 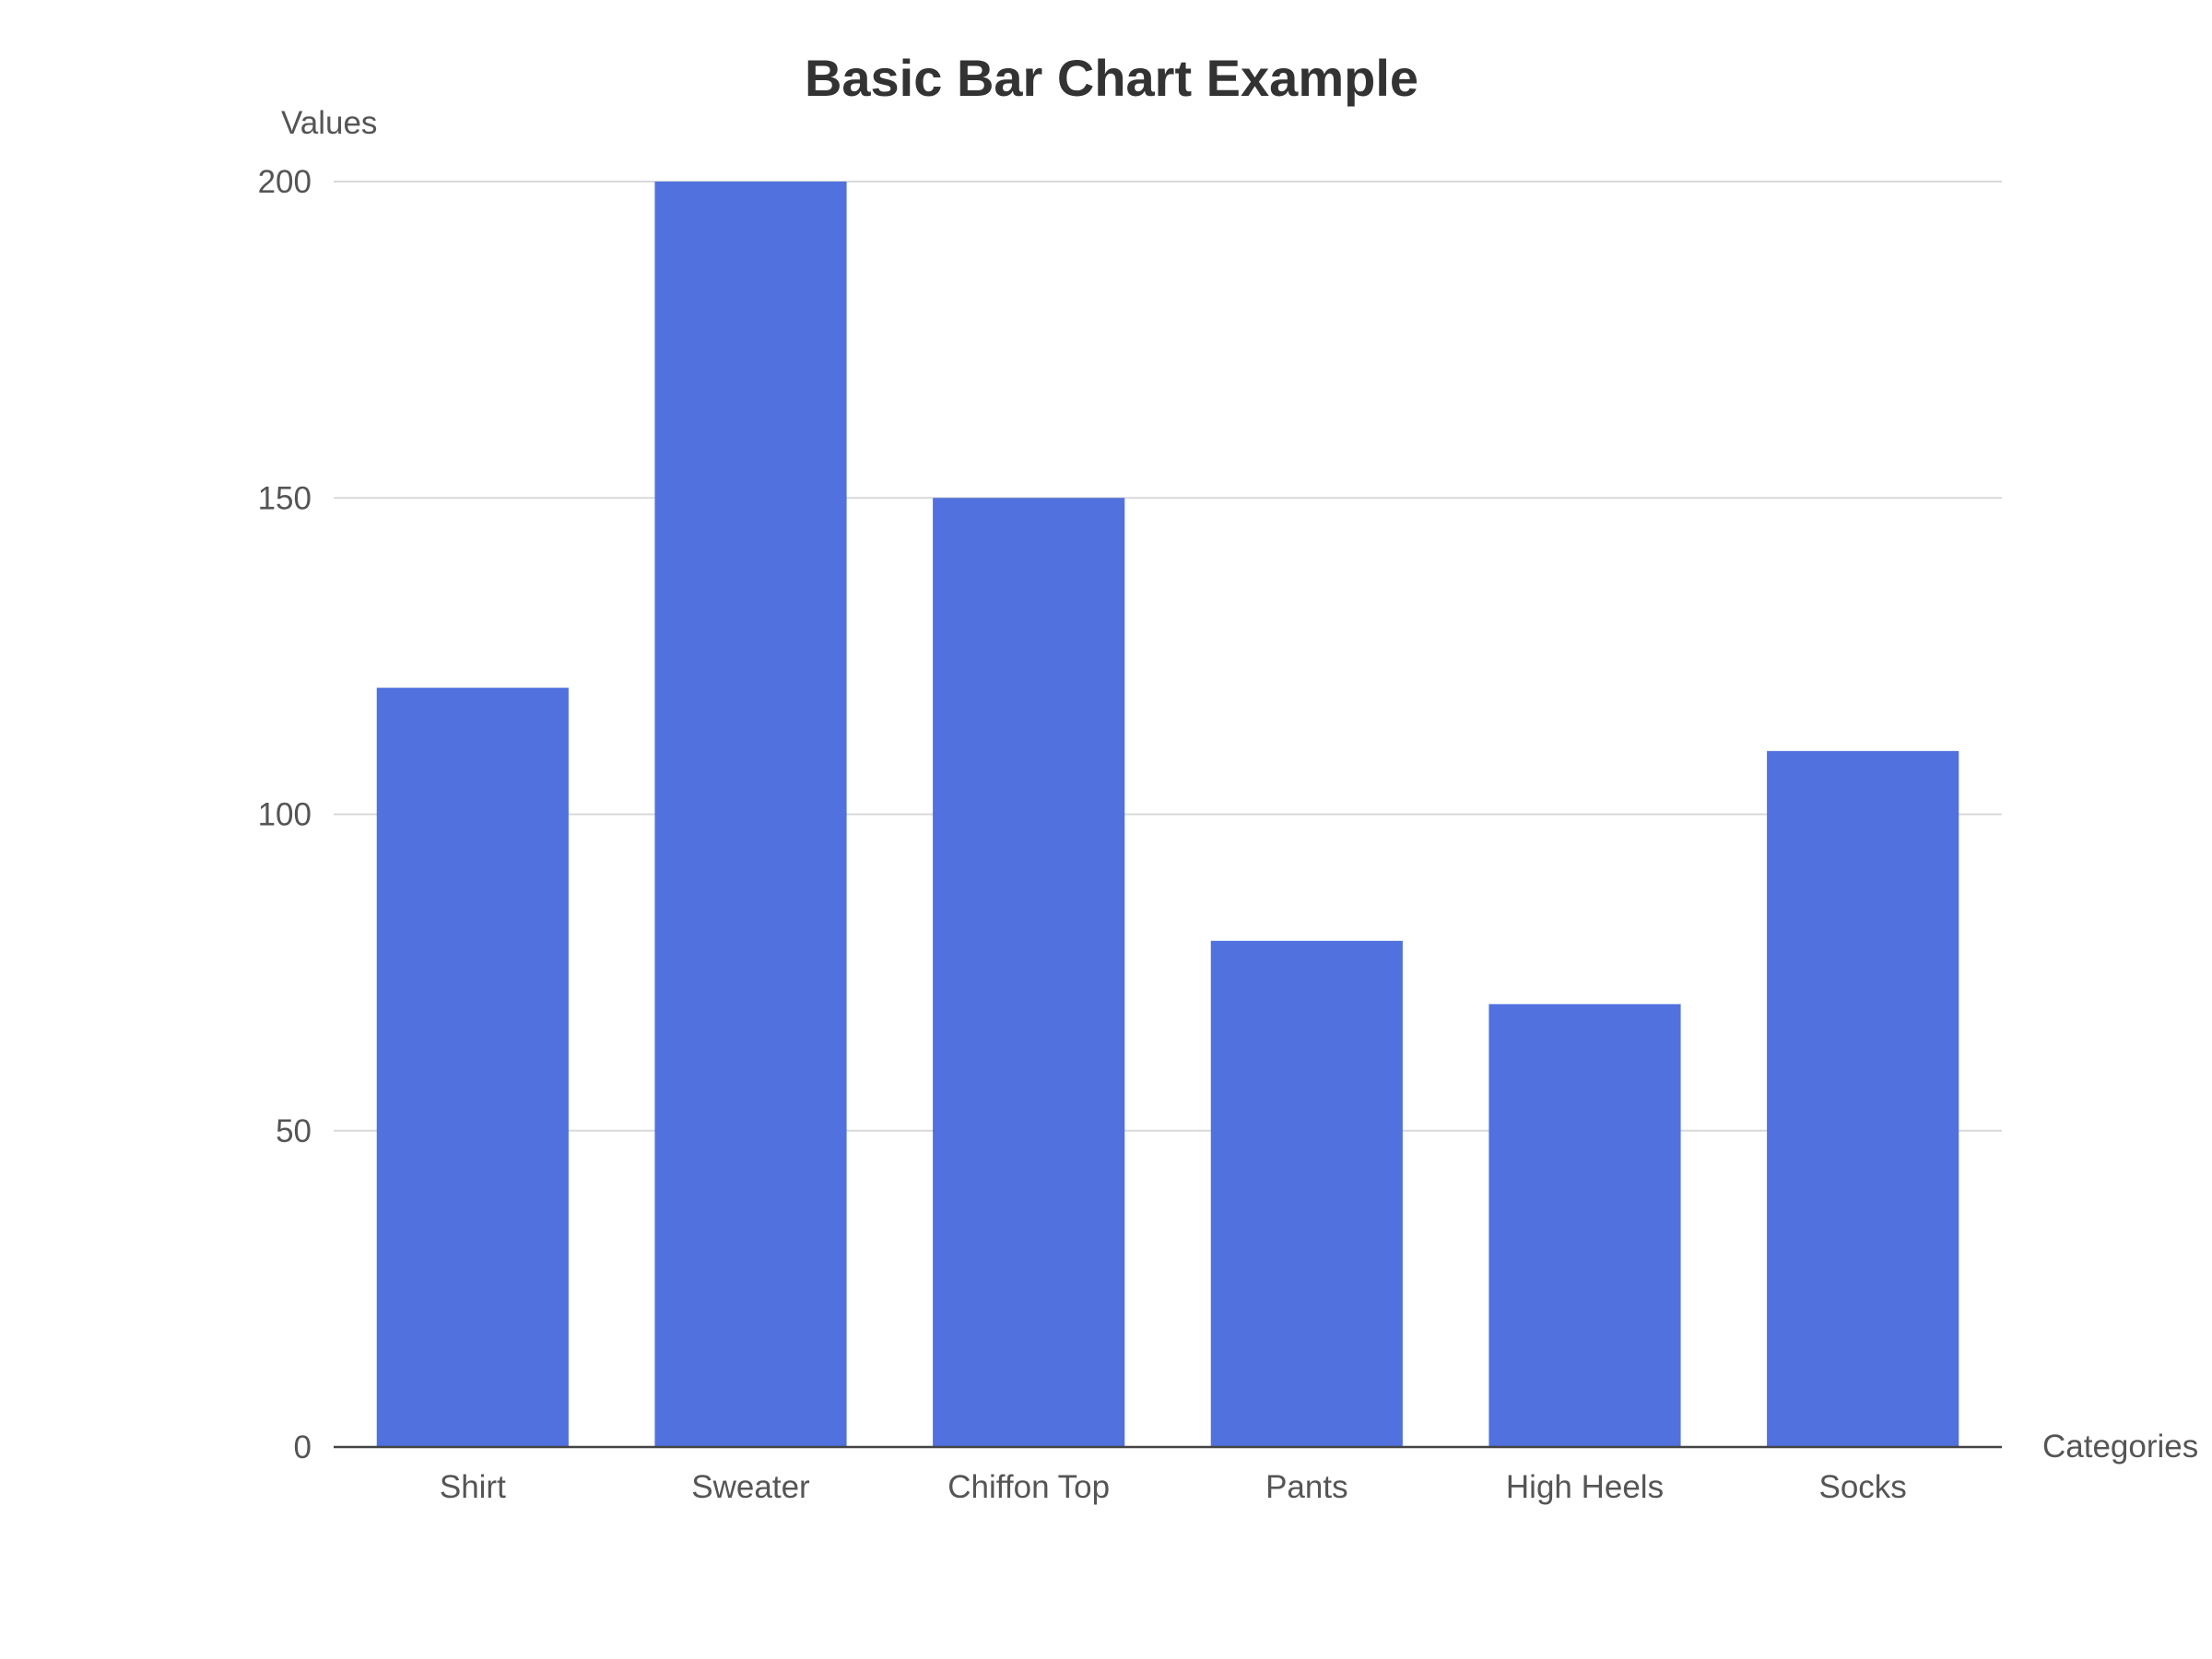 I want to click on y-tick-label: 50, so click(x=294, y=1131).